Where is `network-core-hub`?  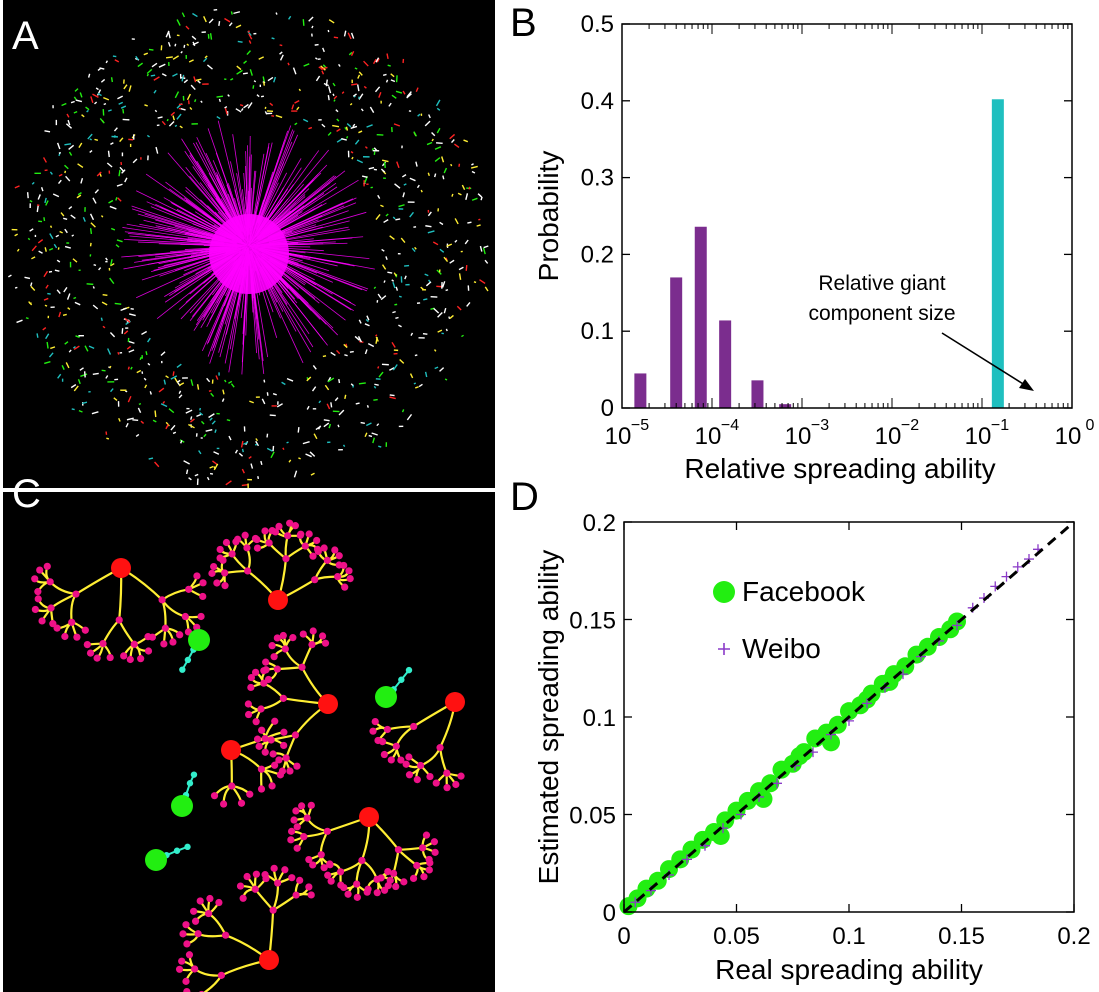 network-core-hub is located at coordinates (249, 254).